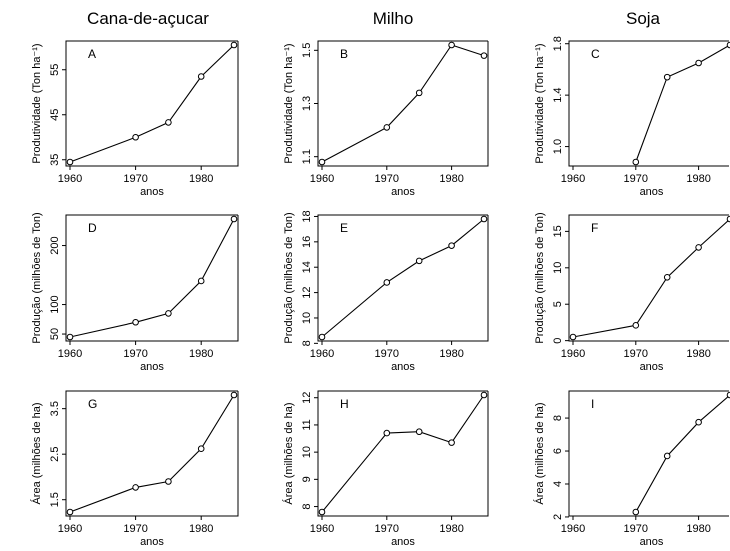  What do you see at coordinates (573, 529) in the screenshot?
I see `panel-i-xtick-label: 1960` at bounding box center [573, 529].